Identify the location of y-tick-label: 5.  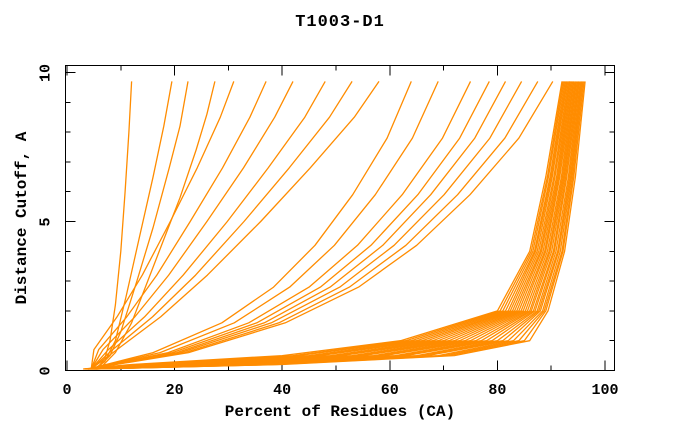
(46, 221).